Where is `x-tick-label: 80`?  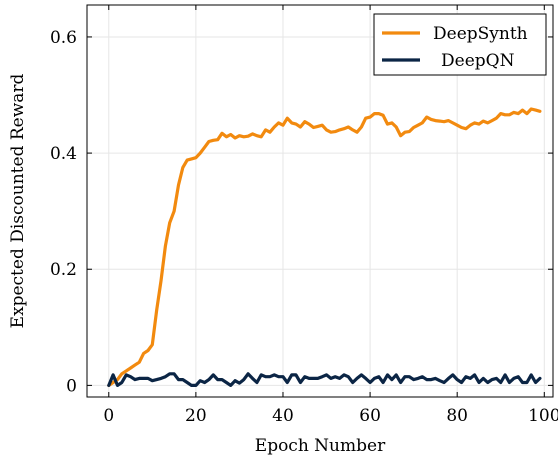
x-tick-label: 80 is located at coordinates (457, 416).